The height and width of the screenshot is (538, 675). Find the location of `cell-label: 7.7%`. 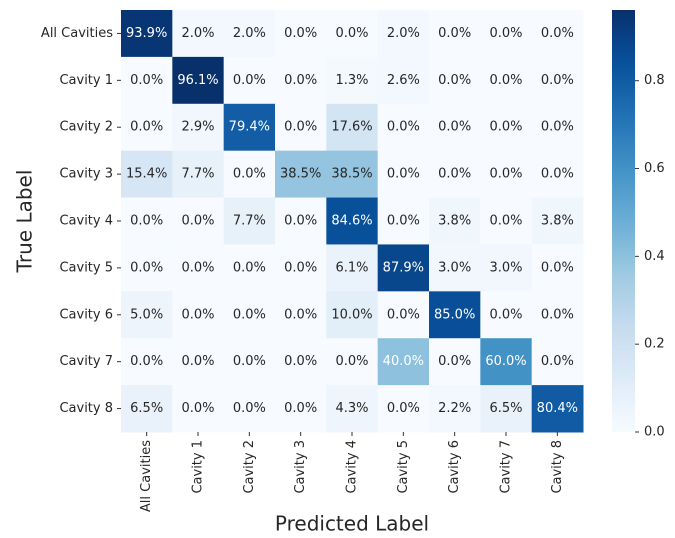

cell-label: 7.7% is located at coordinates (249, 221).